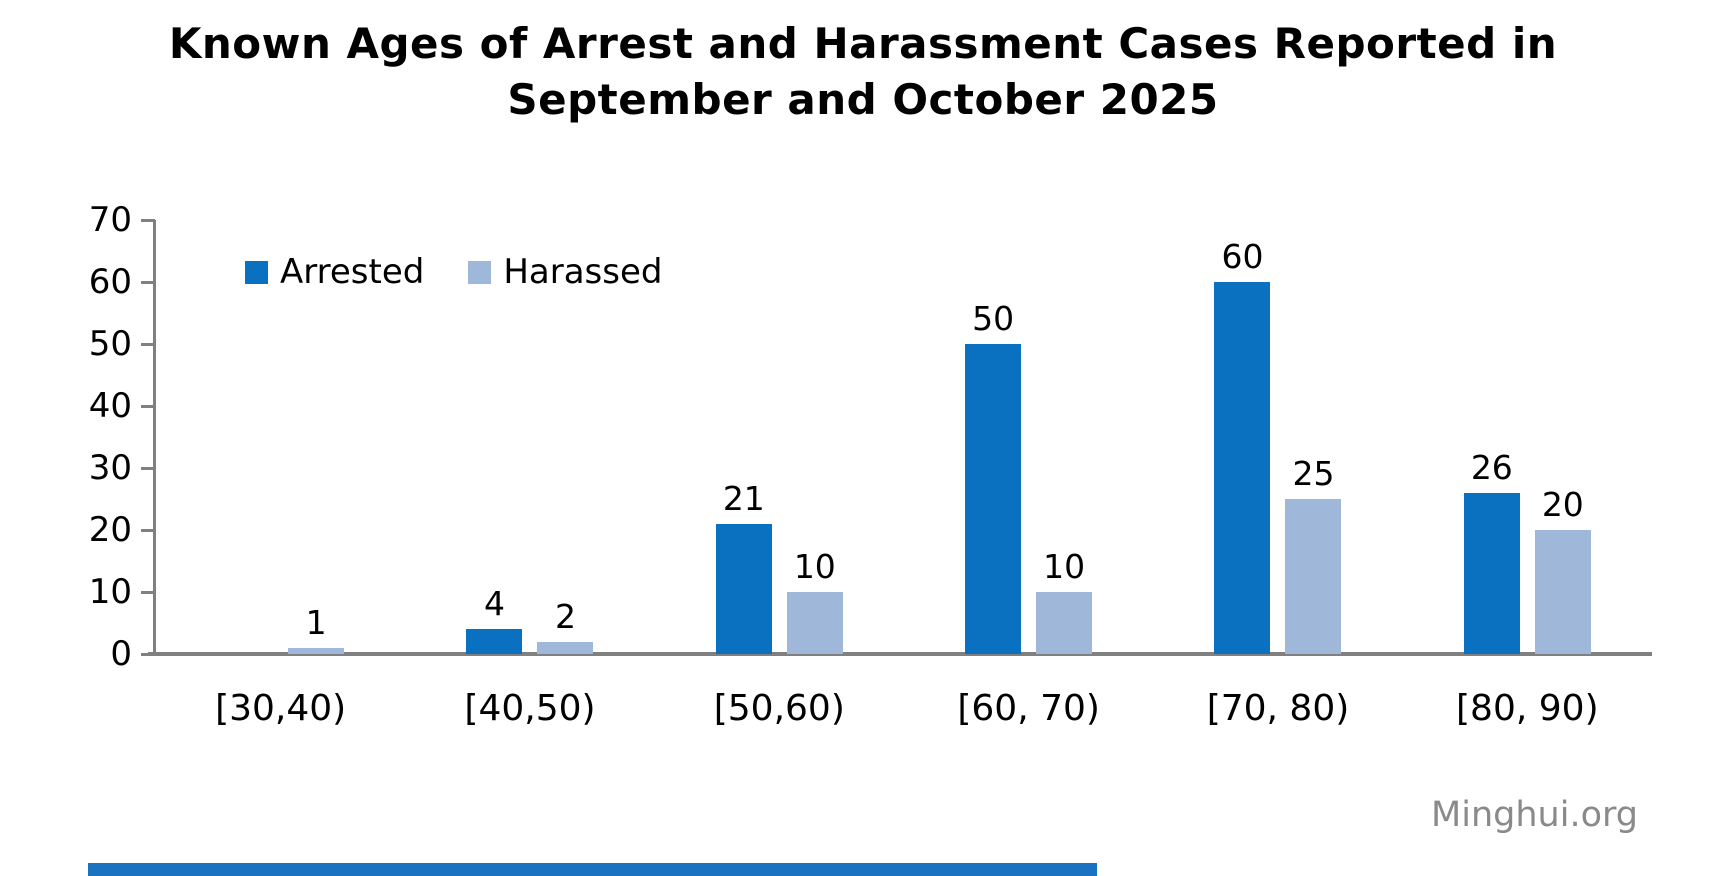 The height and width of the screenshot is (876, 1726). What do you see at coordinates (1028, 708) in the screenshot?
I see `x-axis-label: [60, 70)` at bounding box center [1028, 708].